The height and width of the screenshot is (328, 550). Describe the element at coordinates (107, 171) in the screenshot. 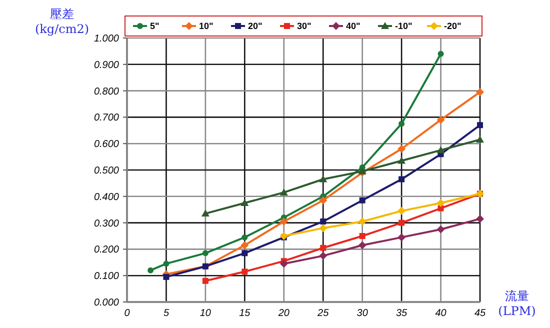

I see `y-tick-label: 0.500` at that location.